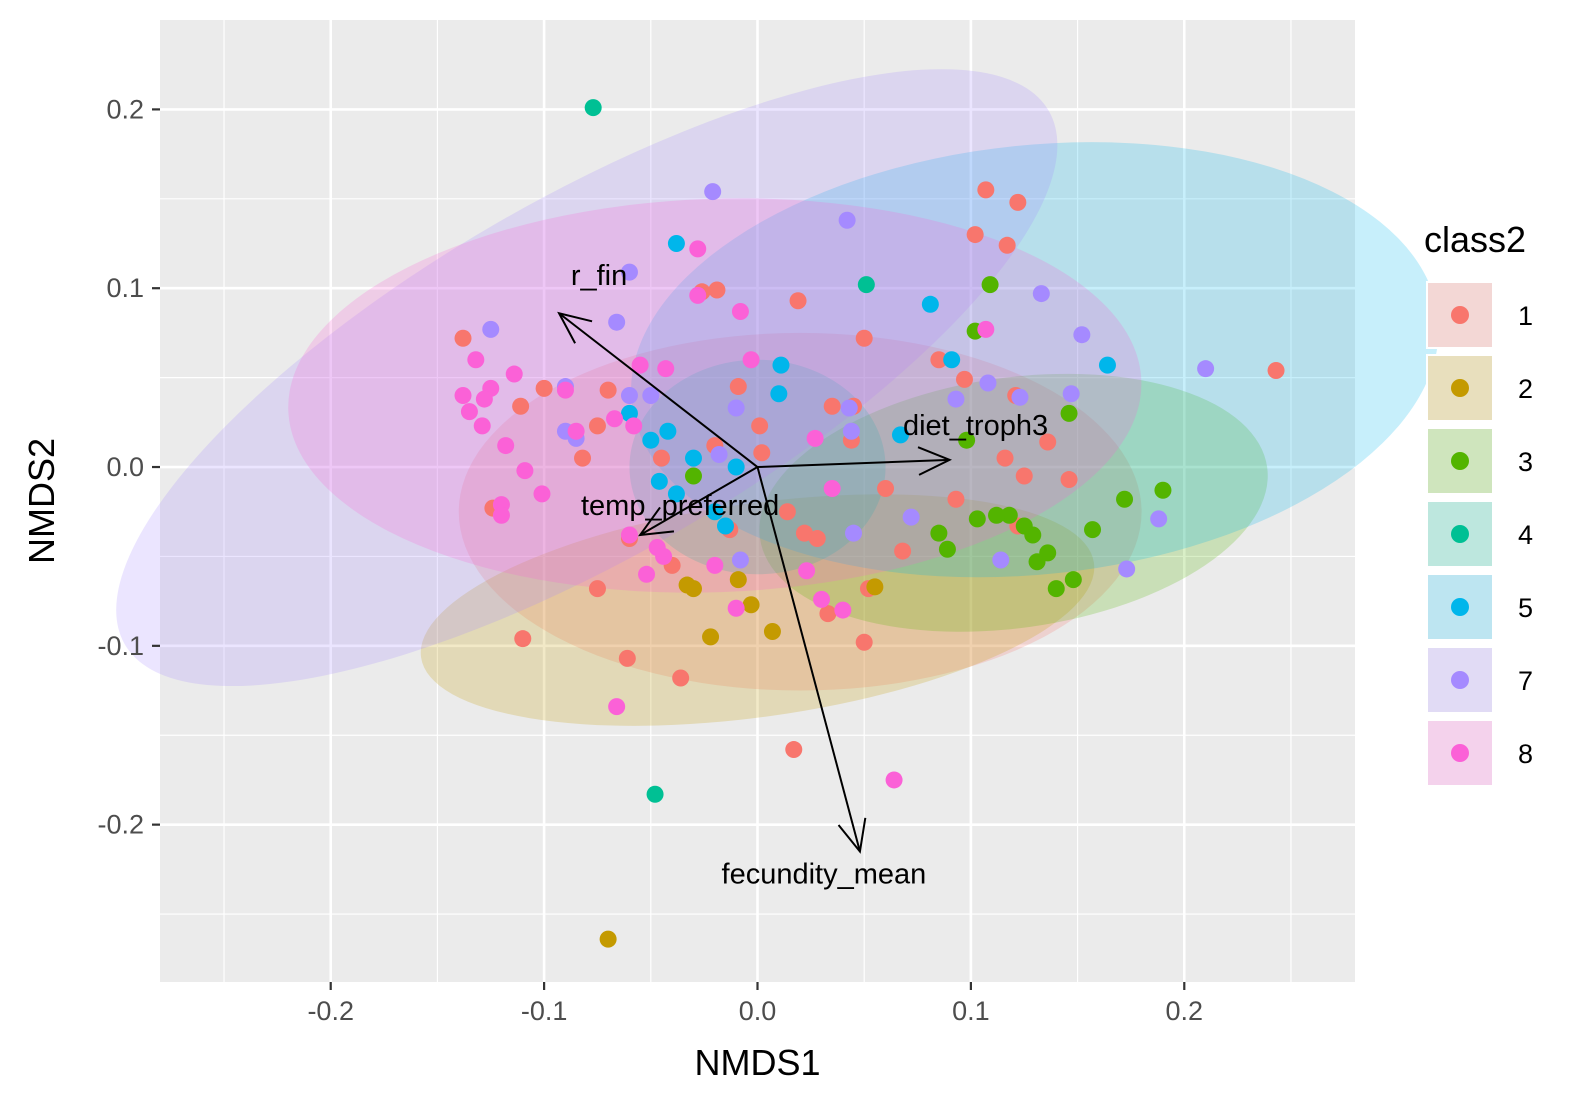 The image size is (1591, 1108). What do you see at coordinates (755, 1004) in the screenshot?
I see `x-axis-ticks: -0.2 -0.1 0.0 0.1 0.2` at bounding box center [755, 1004].